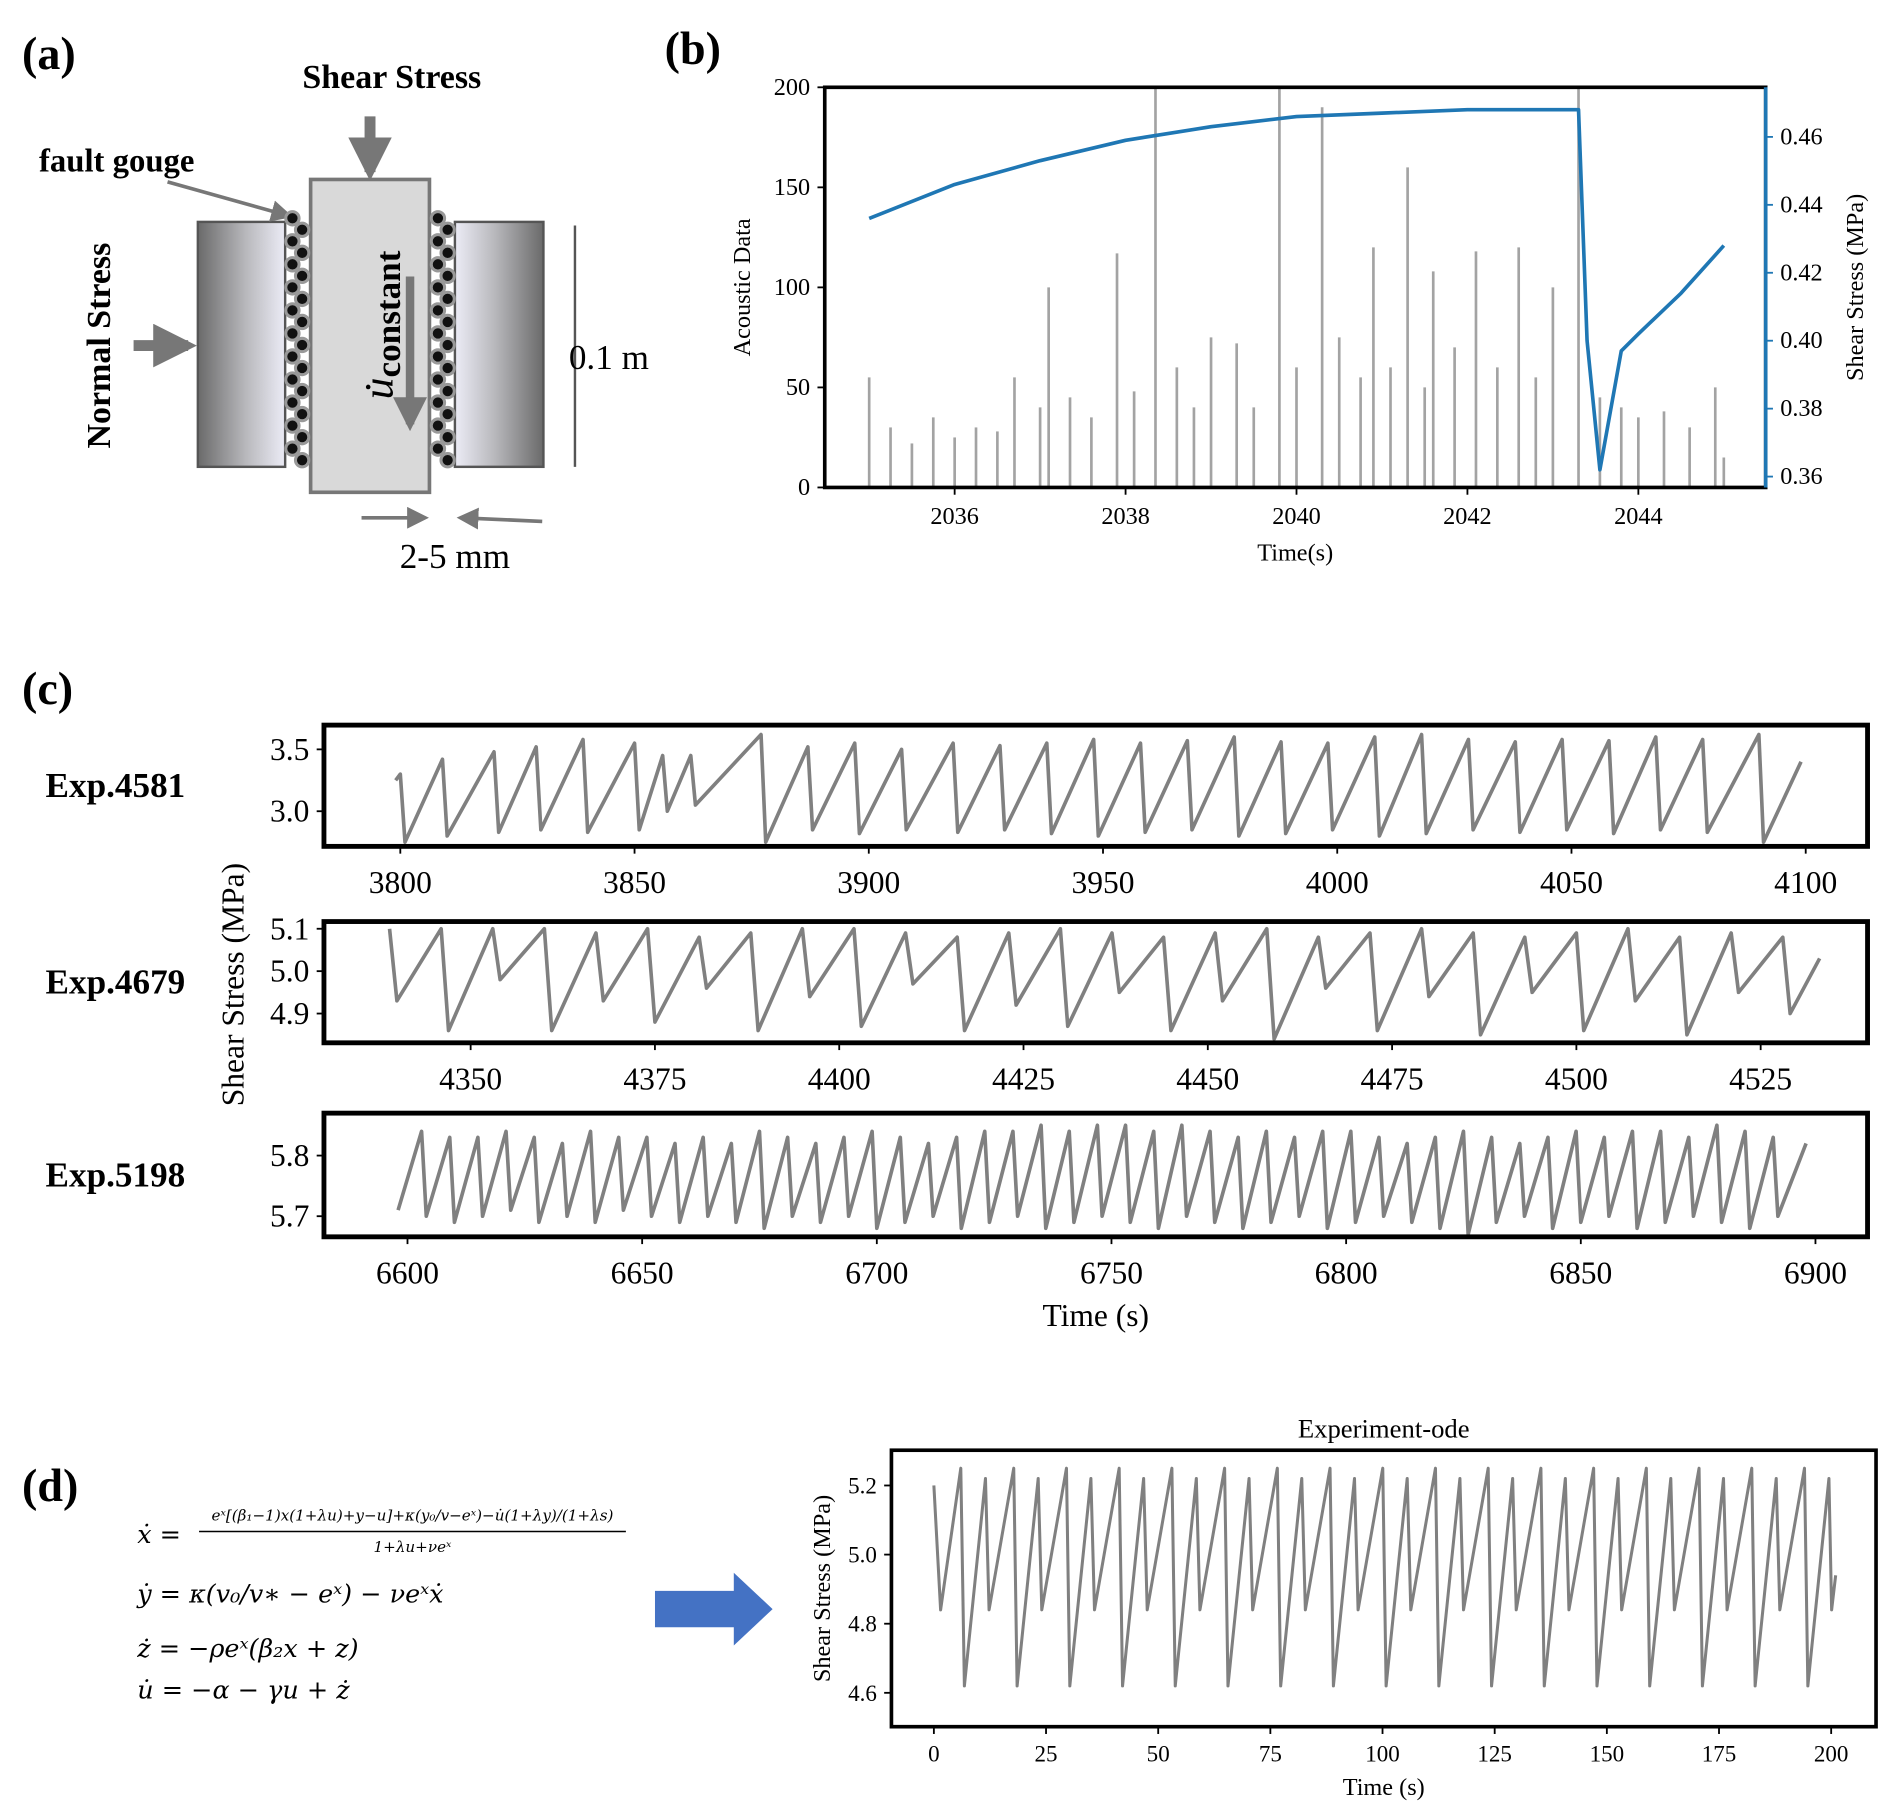  I want to click on x-tick-label: 2036, so click(954, 516).